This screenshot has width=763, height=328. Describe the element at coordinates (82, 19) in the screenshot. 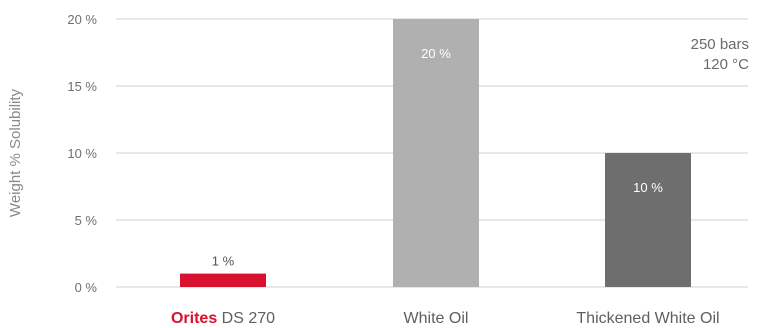

I see `y-tick-label: 20 %` at that location.